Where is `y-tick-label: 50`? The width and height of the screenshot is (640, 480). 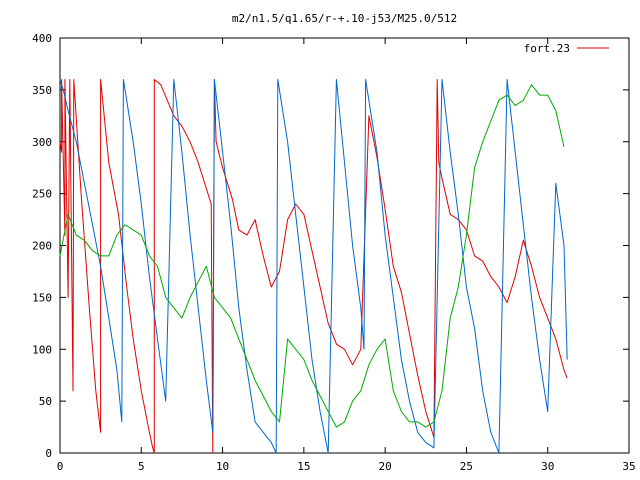
y-tick-label: 50 is located at coordinates (45, 401).